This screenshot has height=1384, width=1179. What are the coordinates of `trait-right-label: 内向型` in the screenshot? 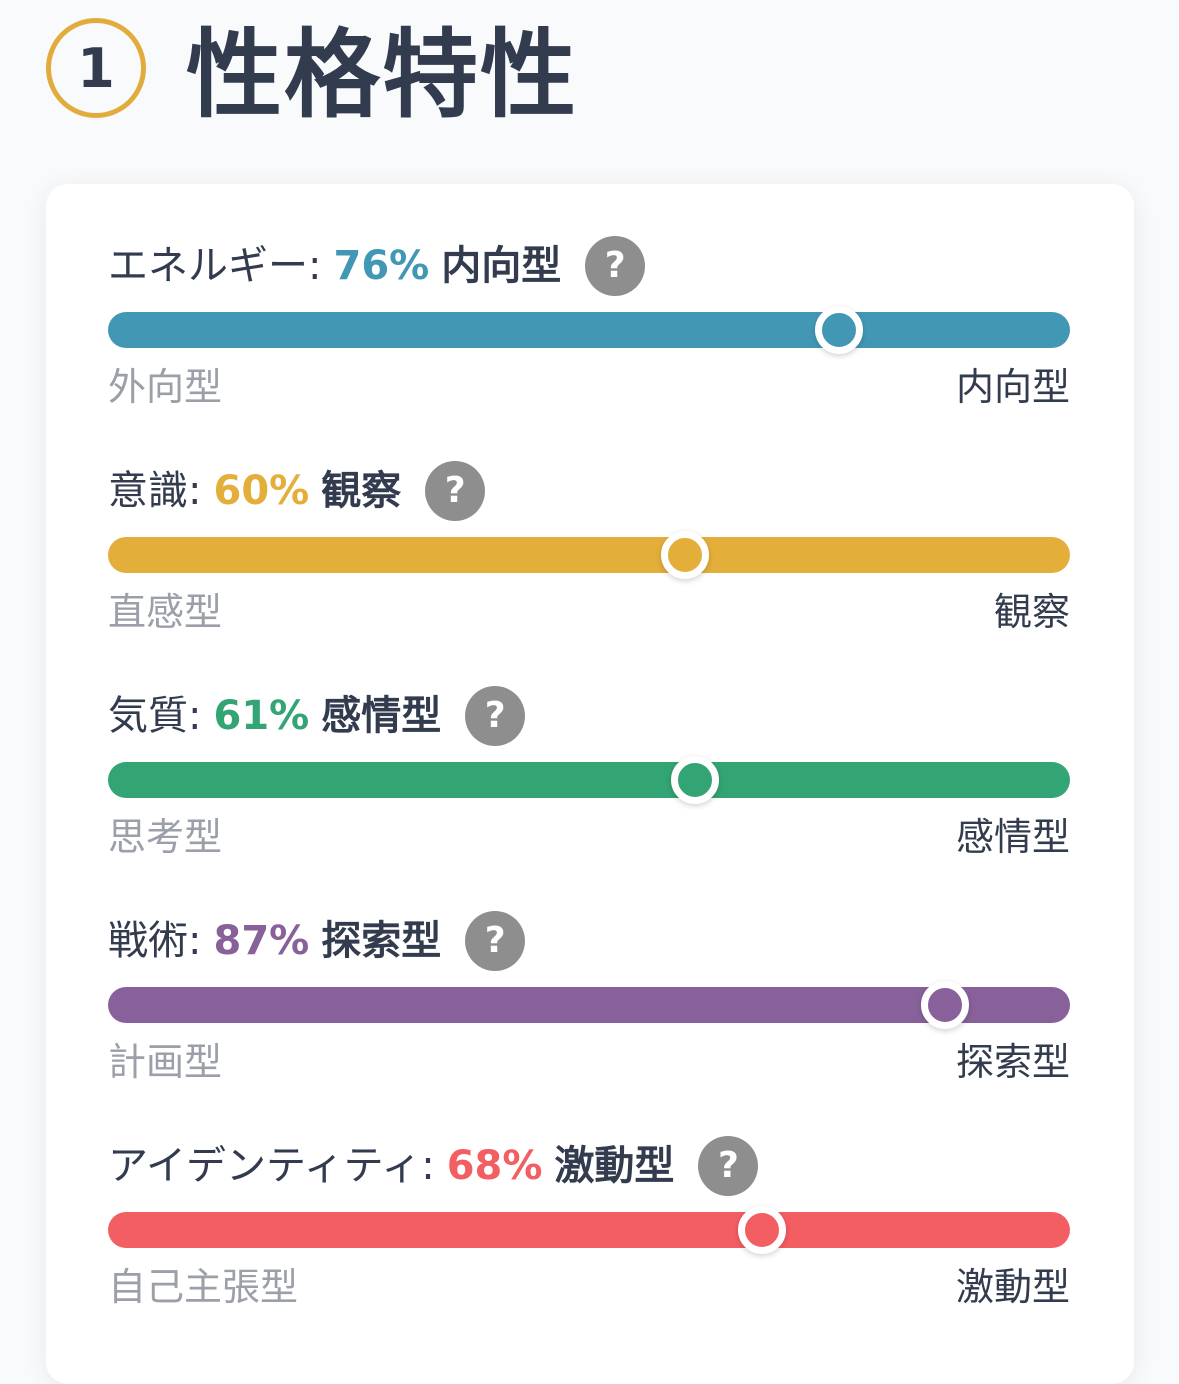 It's located at (1012, 387).